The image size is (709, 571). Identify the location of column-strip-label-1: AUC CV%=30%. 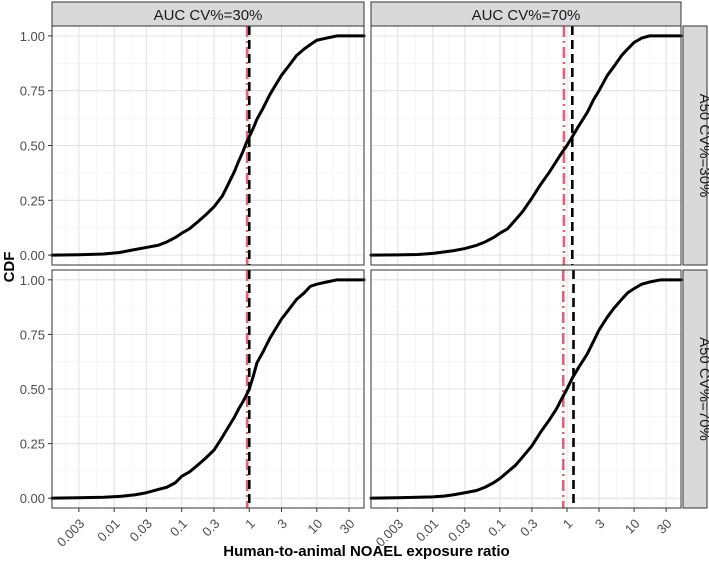
(208, 15).